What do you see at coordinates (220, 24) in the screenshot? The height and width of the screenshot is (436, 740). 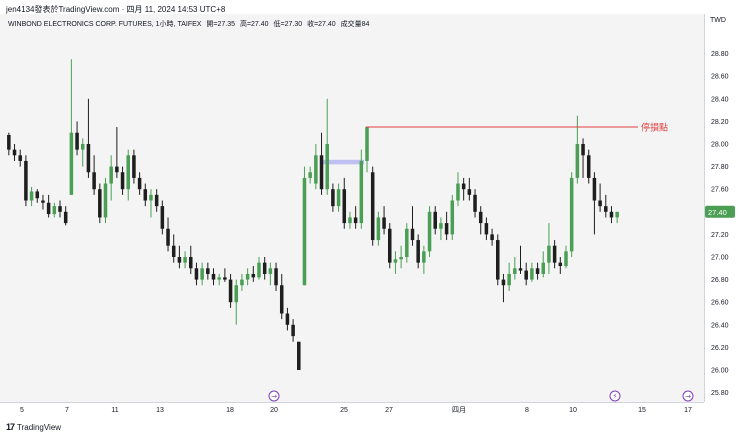 I see `legend-open: 開=27.35` at bounding box center [220, 24].